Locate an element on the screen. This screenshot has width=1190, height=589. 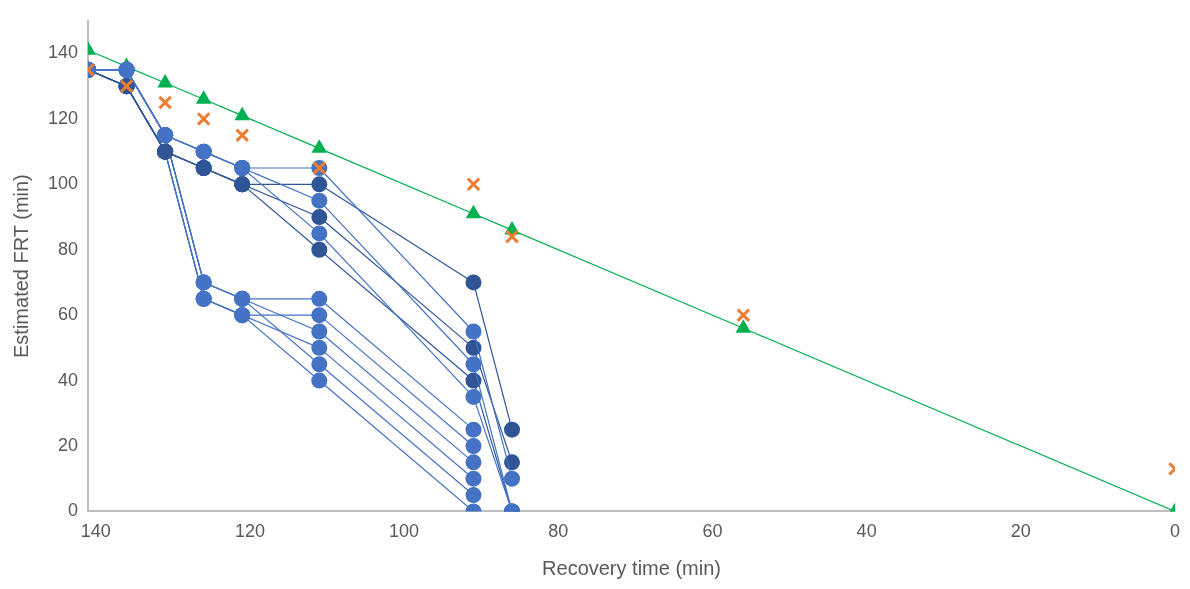
y-tick-label: 140 is located at coordinates (63, 52).